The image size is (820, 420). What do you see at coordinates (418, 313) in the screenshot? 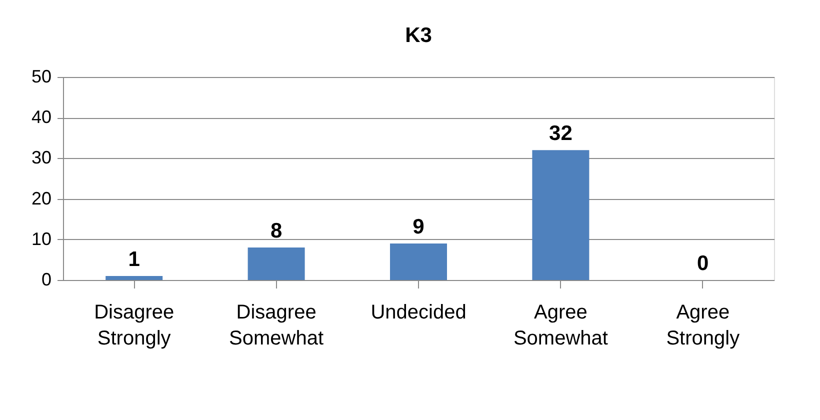
I see `x-tick-label: Undecided` at bounding box center [418, 313].